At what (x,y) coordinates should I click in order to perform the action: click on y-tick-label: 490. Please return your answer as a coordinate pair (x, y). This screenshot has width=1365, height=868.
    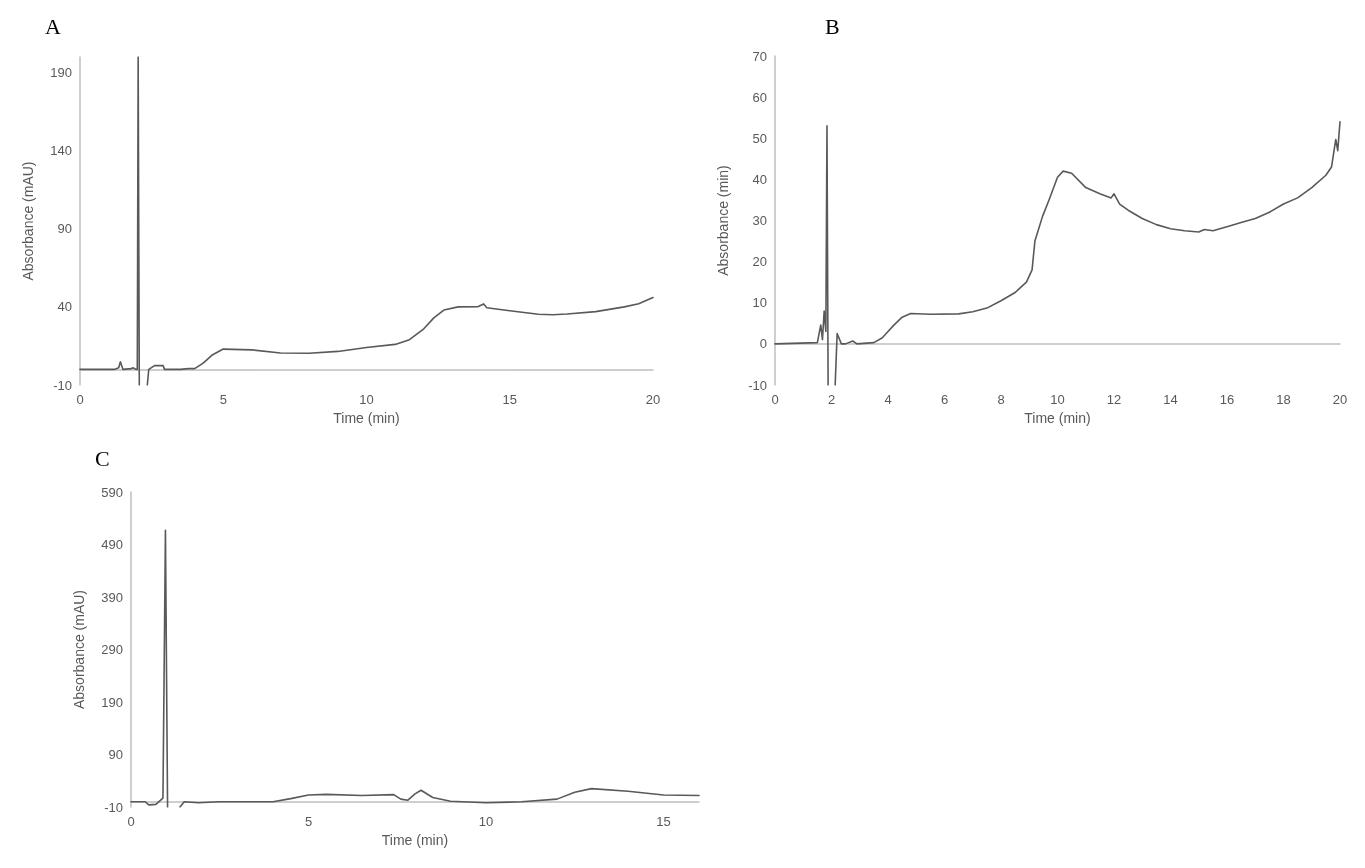
    Looking at the image, I should click on (112, 544).